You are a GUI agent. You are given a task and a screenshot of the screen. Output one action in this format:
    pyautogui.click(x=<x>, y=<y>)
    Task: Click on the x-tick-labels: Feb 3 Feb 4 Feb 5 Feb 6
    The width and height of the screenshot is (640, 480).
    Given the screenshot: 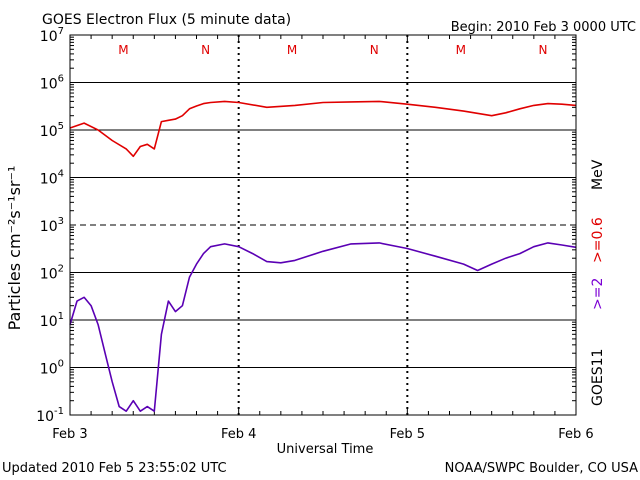 What is the action you would take?
    pyautogui.click(x=322, y=434)
    